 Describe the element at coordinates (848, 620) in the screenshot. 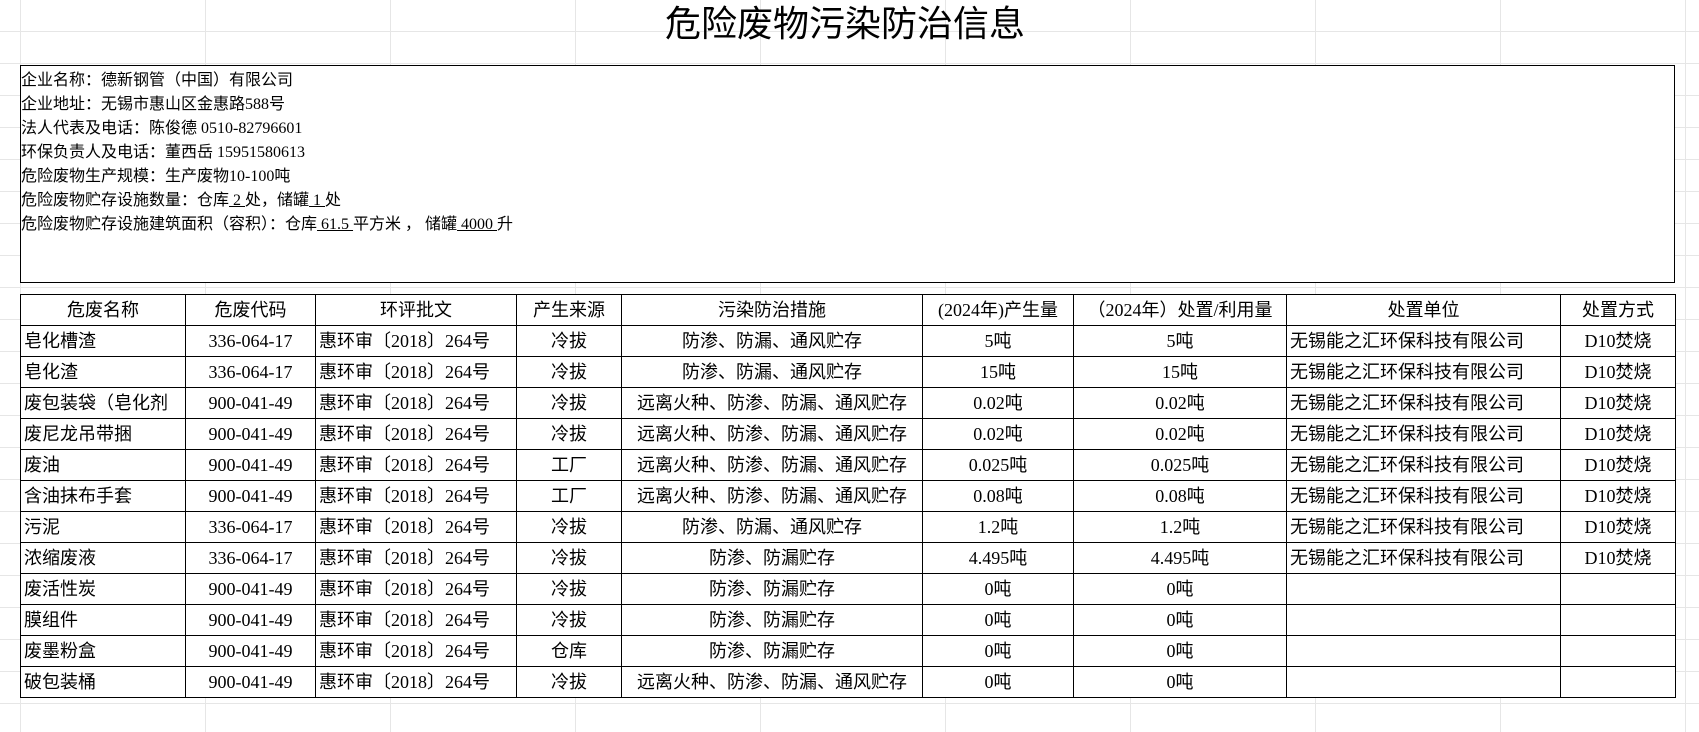

I see `table-row: 膜组件 900-041-49 惠环审〔2018〕264号 冷拔 防渗、防漏贮存 0吨 0吨` at that location.